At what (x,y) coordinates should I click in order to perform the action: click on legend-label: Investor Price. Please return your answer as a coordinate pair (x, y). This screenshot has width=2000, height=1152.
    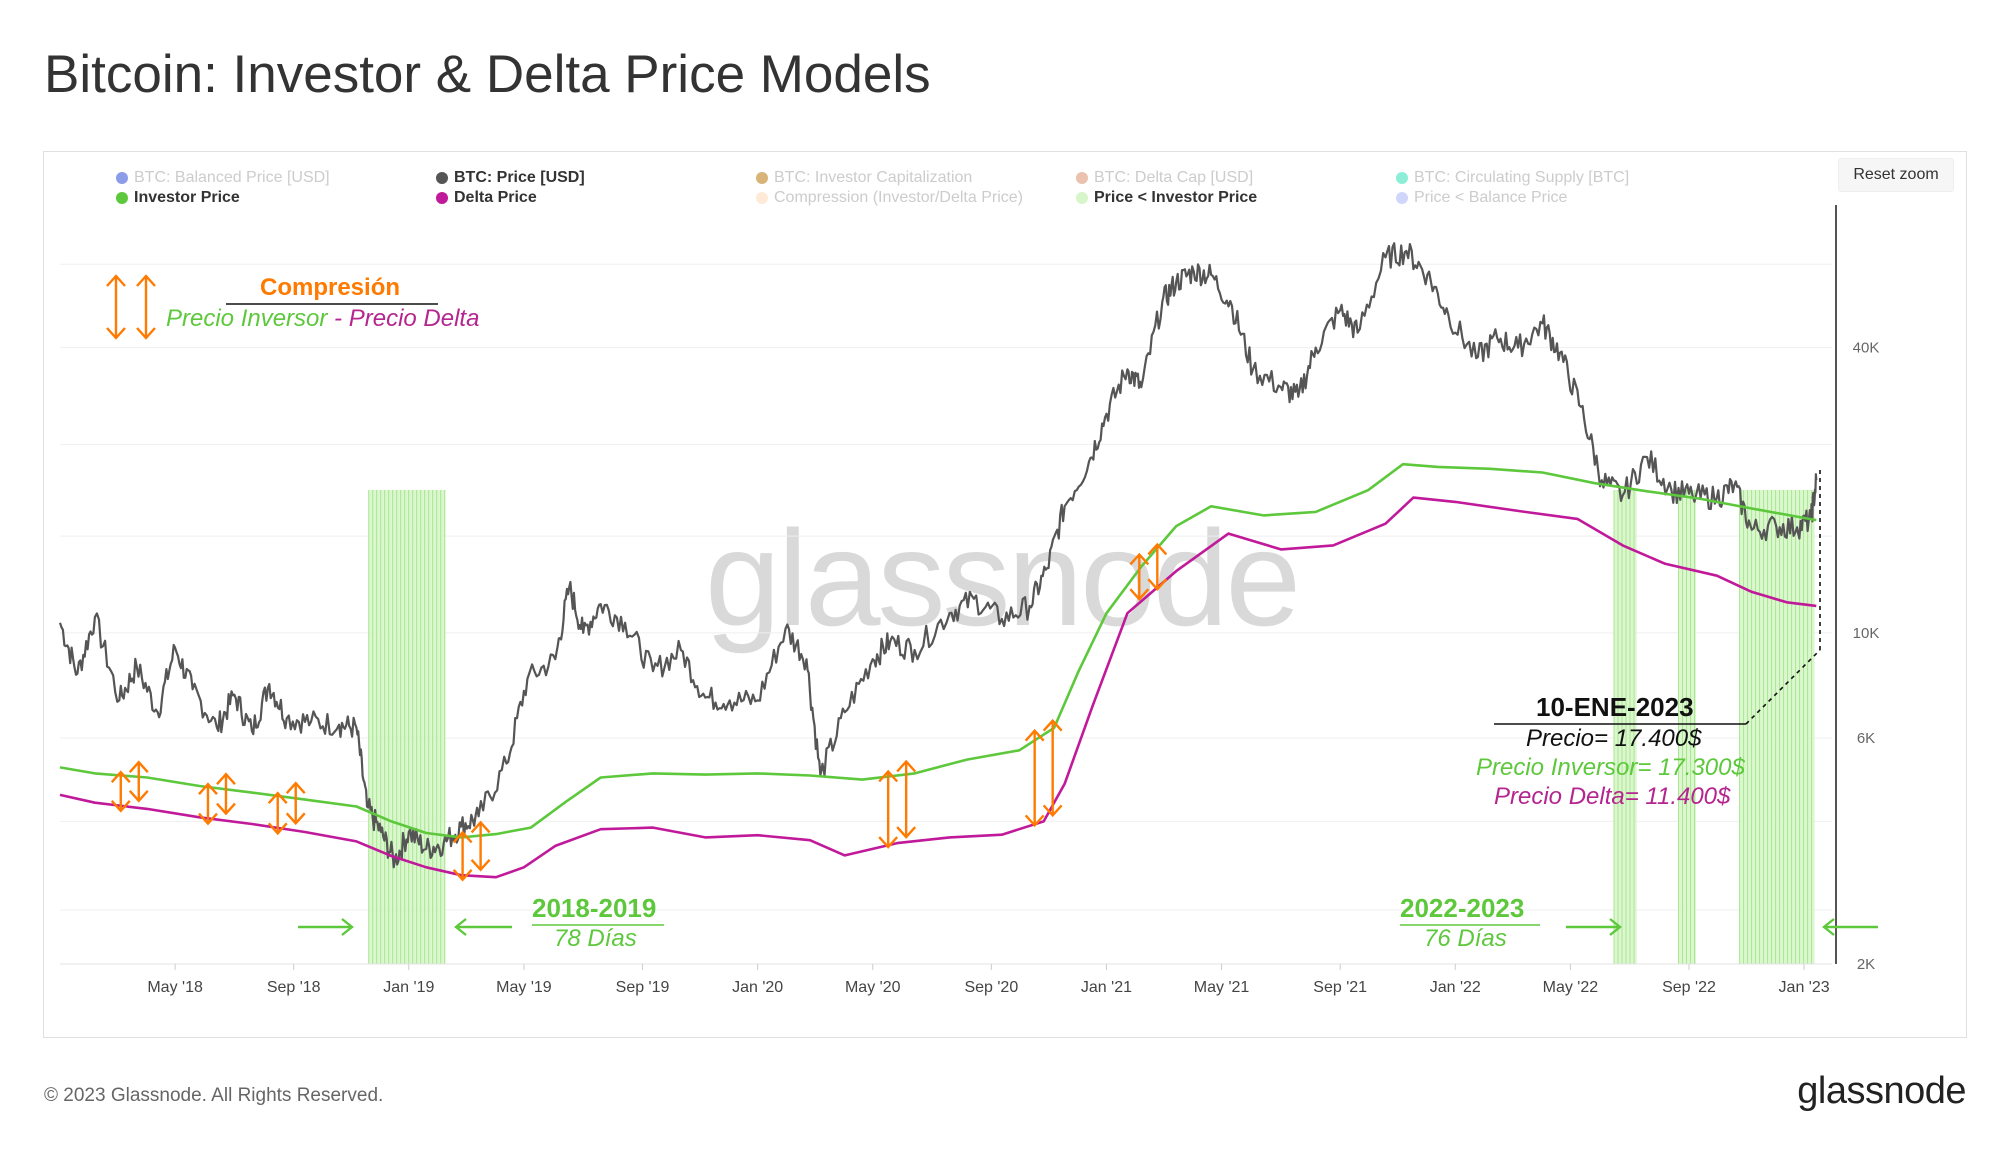
    Looking at the image, I should click on (187, 197).